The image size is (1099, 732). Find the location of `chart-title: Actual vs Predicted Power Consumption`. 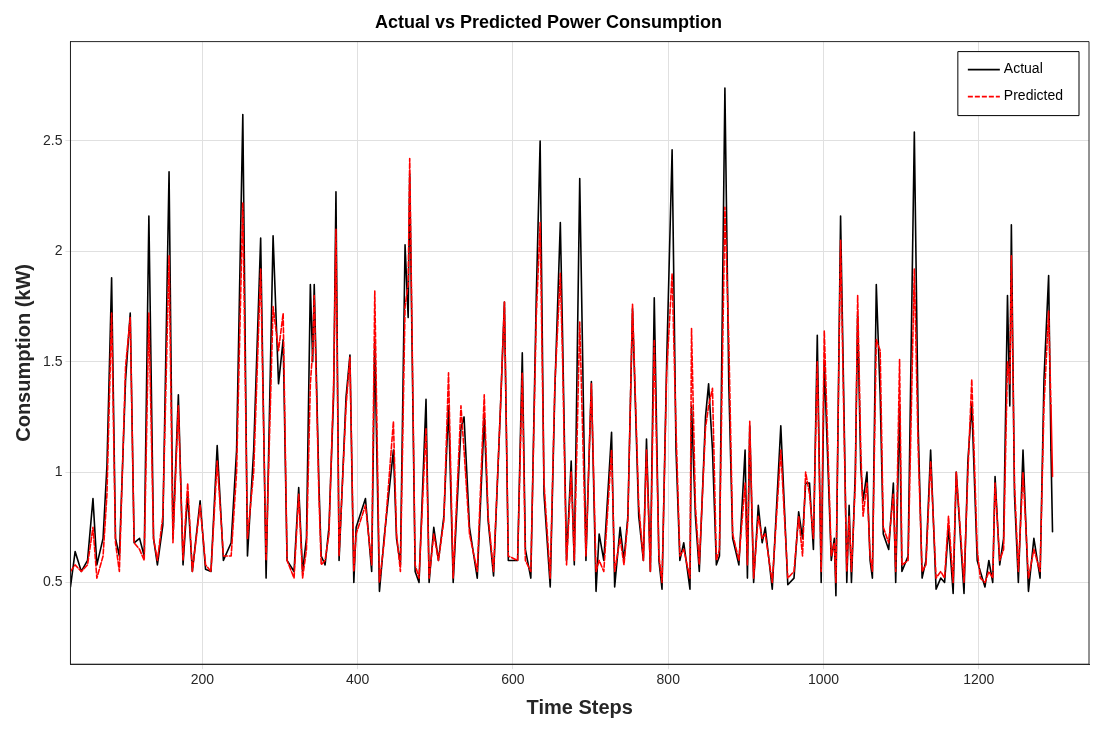

chart-title: Actual vs Predicted Power Consumption is located at coordinates (548, 21).